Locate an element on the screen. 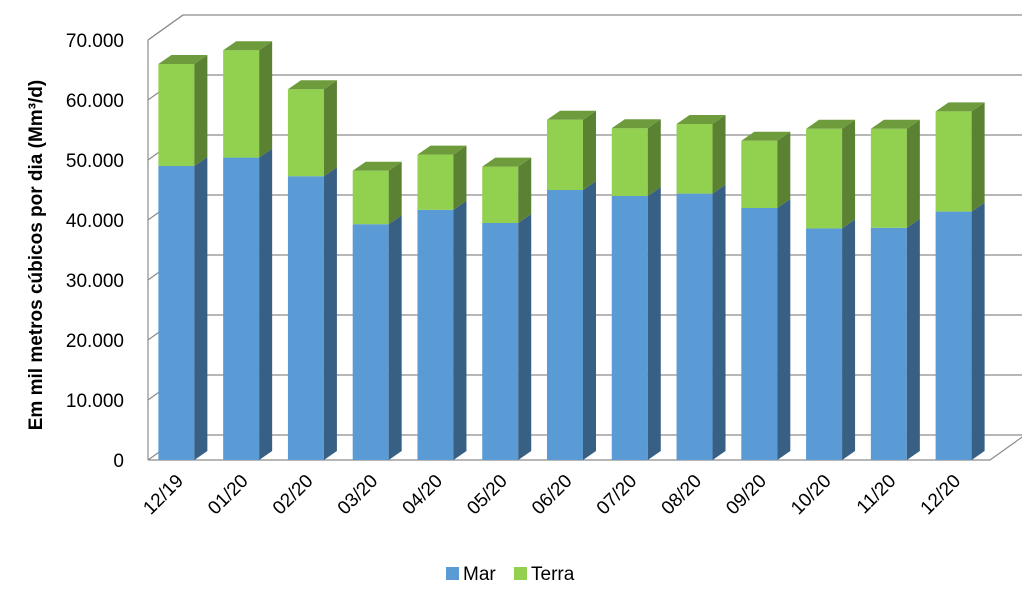  x-tick-label: 09/20 is located at coordinates (746, 495).